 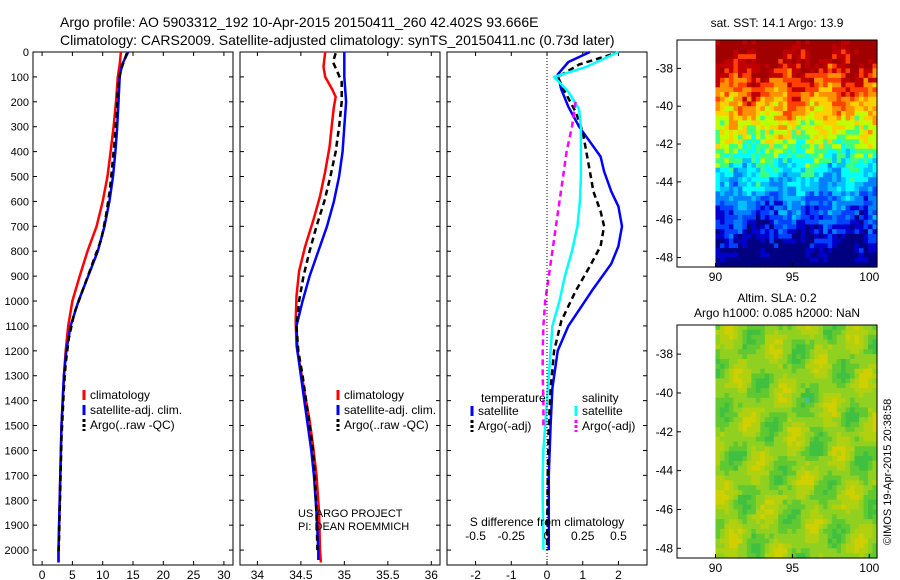 What do you see at coordinates (608, 426) in the screenshot?
I see `legend-label: Argo(-adj)` at bounding box center [608, 426].